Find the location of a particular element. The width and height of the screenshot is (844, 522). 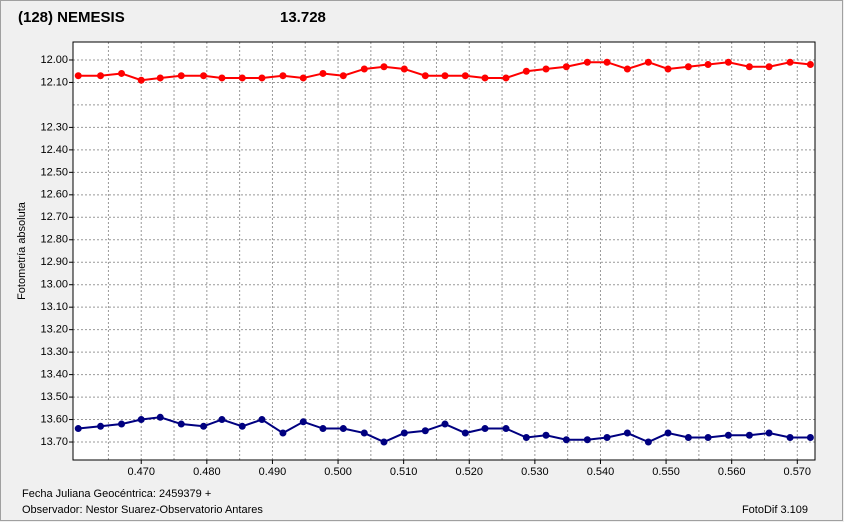

y-tick-label: 12.90 is located at coordinates (54, 262).